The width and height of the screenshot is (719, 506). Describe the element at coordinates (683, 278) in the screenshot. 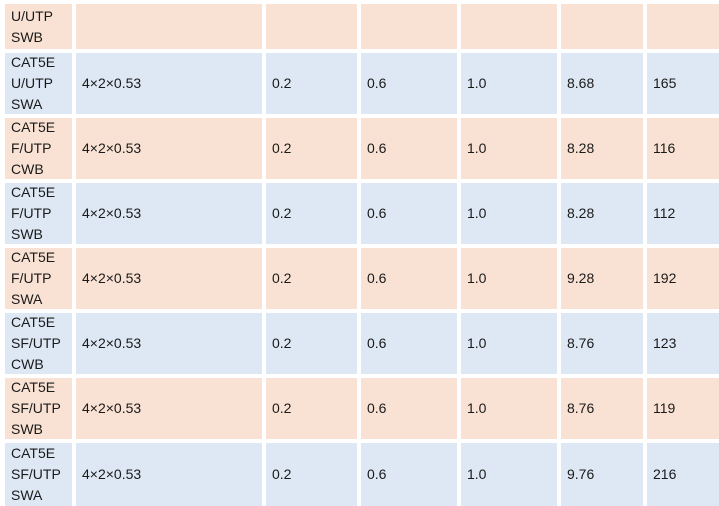

I see `cell-value: 192` at that location.